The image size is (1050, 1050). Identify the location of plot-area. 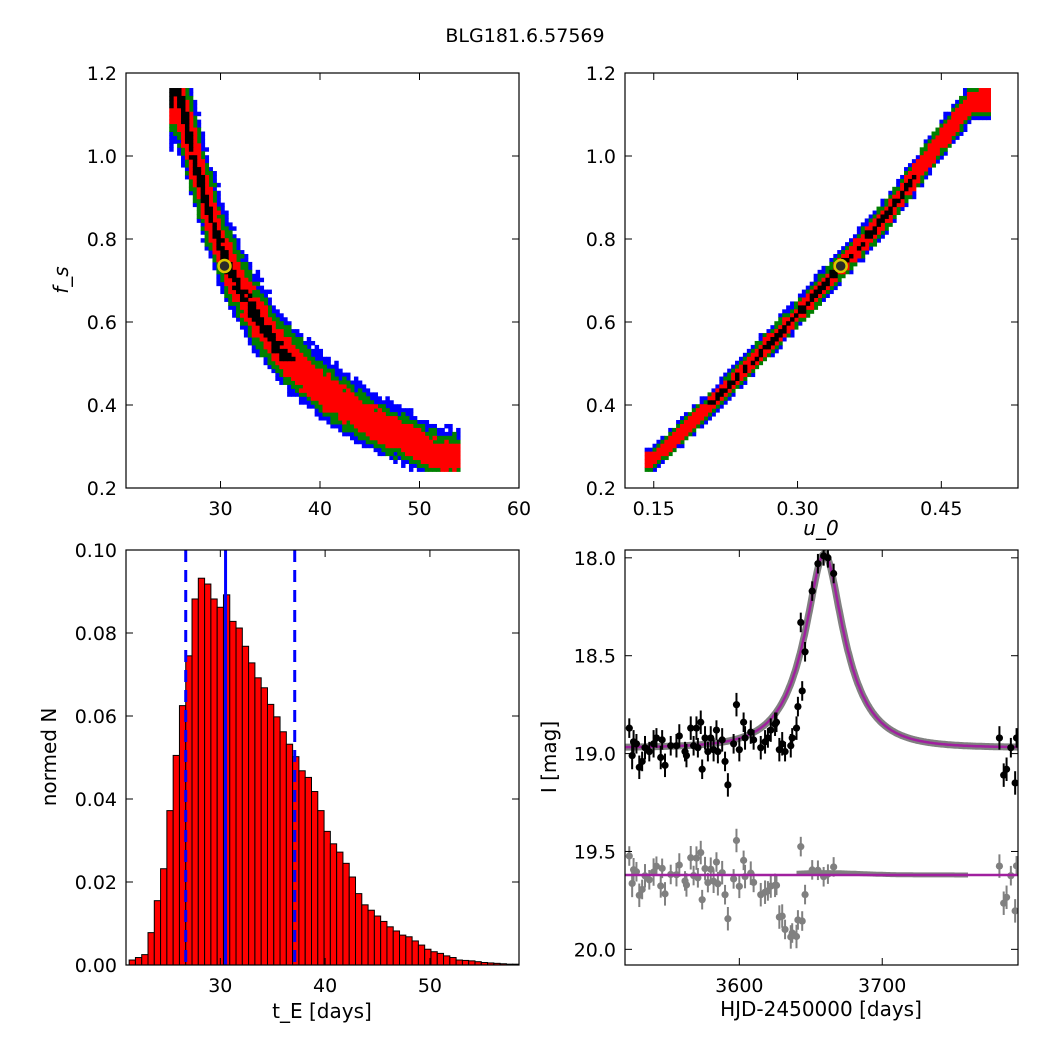
(323, 757).